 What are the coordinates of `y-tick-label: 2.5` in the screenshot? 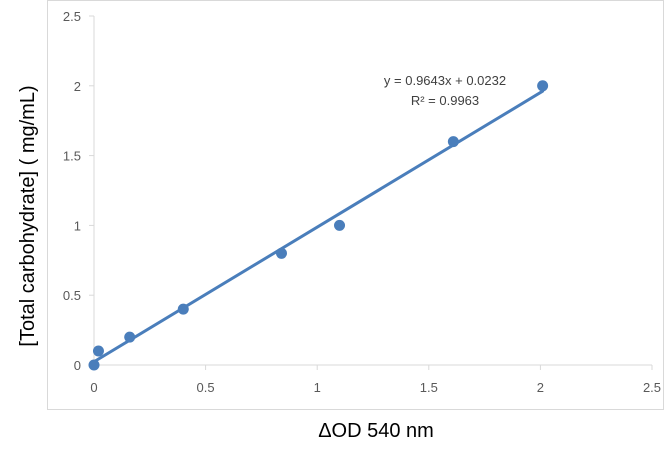 It's located at (72, 16).